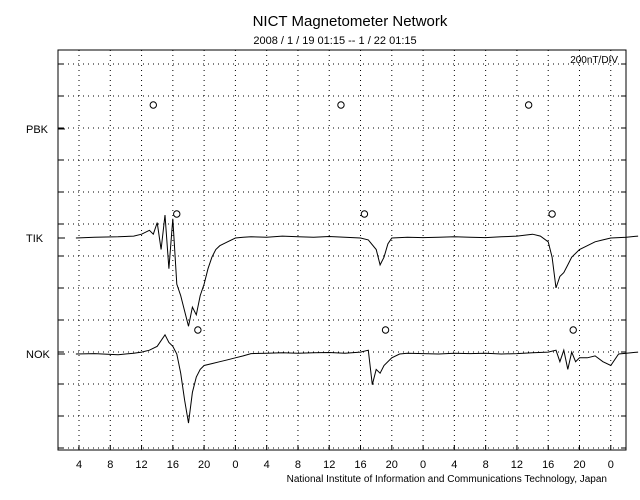 The width and height of the screenshot is (640, 500). What do you see at coordinates (345, 458) in the screenshot?
I see `x-axis: 4 8 12 16 20 0 4 8 12 16 20 0 4 8 12 16 20 0` at bounding box center [345, 458].